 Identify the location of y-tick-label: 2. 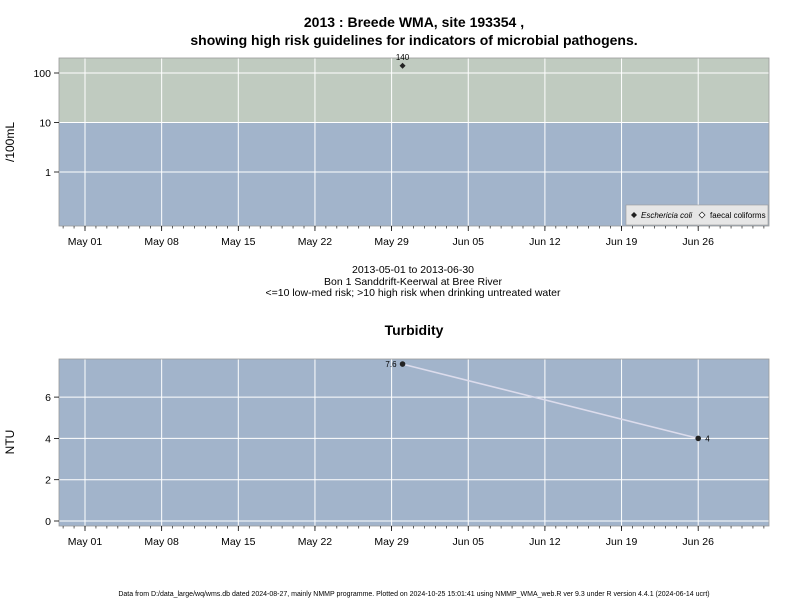
(48, 481).